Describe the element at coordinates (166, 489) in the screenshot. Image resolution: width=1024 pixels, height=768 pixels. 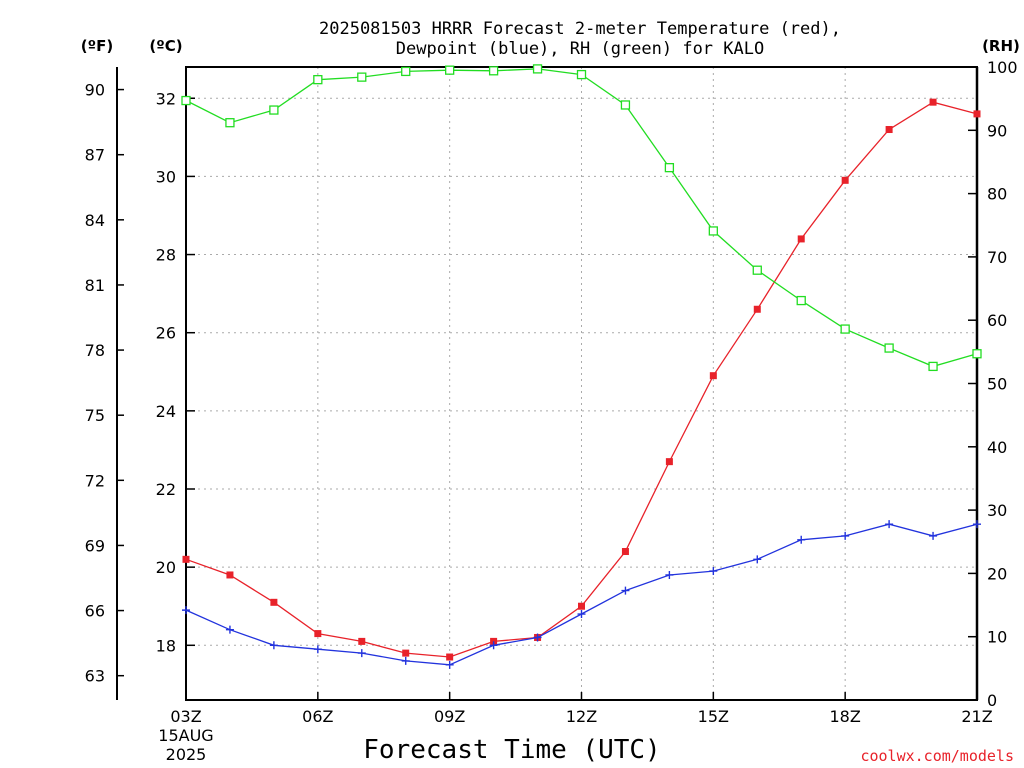
I see `celsius-tick-label: 22` at that location.